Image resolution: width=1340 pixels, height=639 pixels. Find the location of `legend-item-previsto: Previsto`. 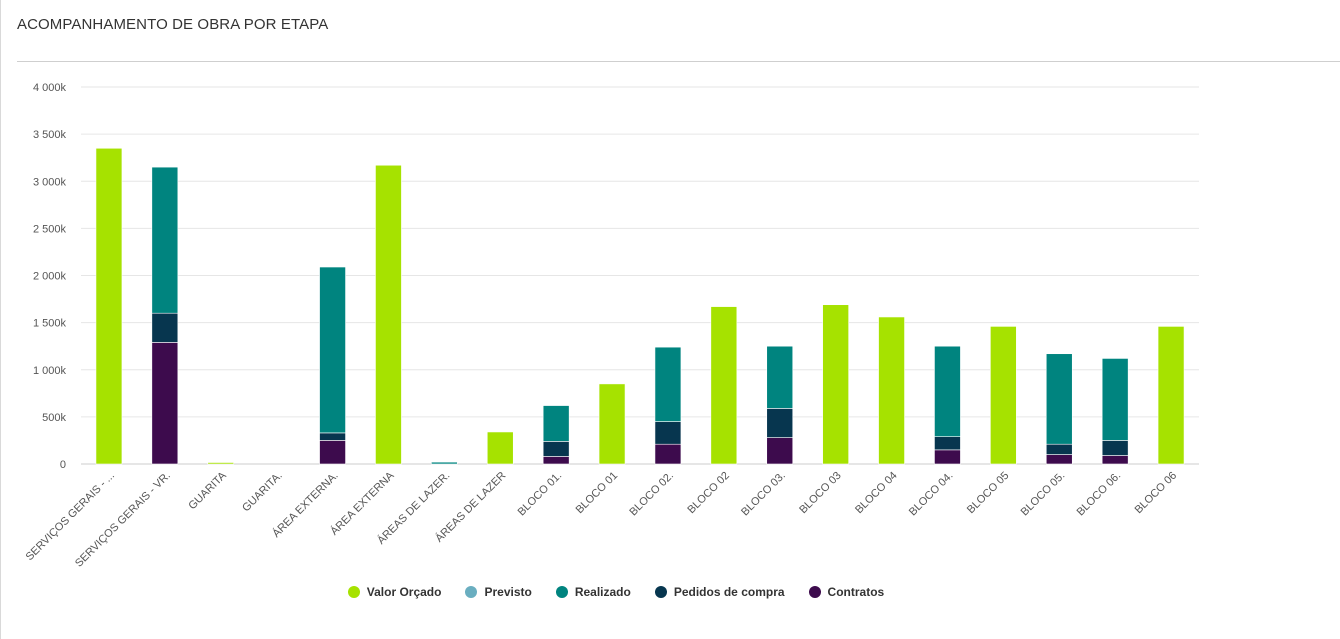

legend-item-previsto: Previsto is located at coordinates (498, 592).